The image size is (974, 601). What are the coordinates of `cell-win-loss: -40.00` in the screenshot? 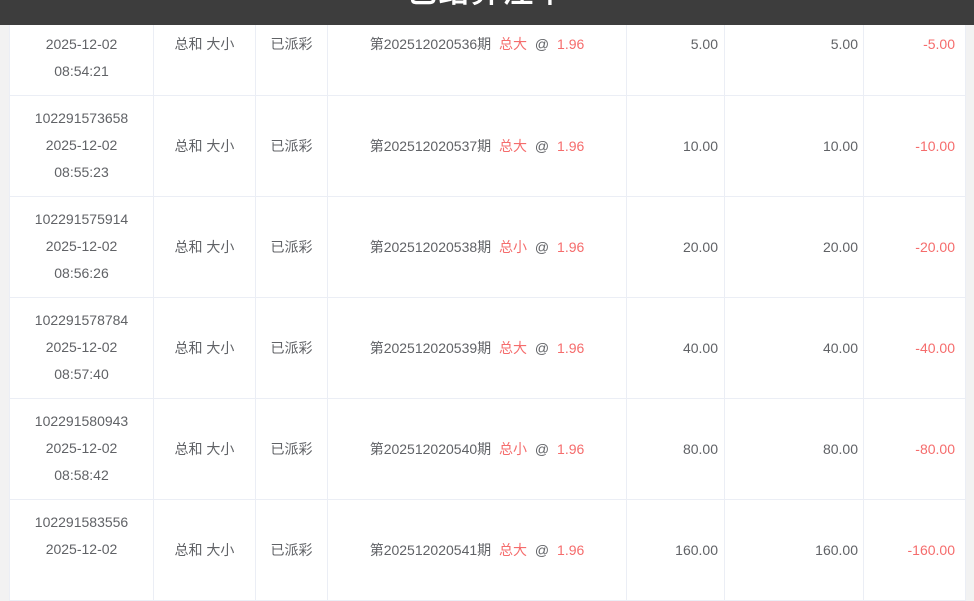 It's located at (914, 348).